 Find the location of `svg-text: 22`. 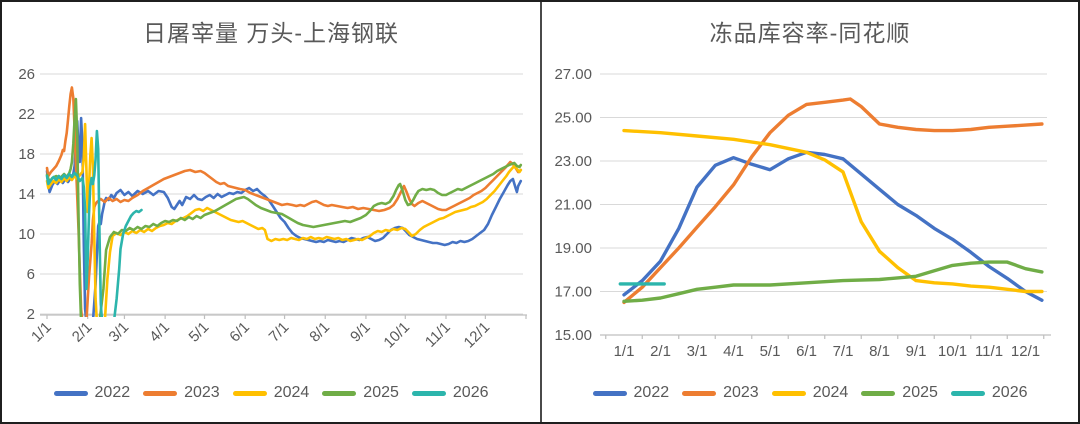

svg-text: 22 is located at coordinates (26, 114).